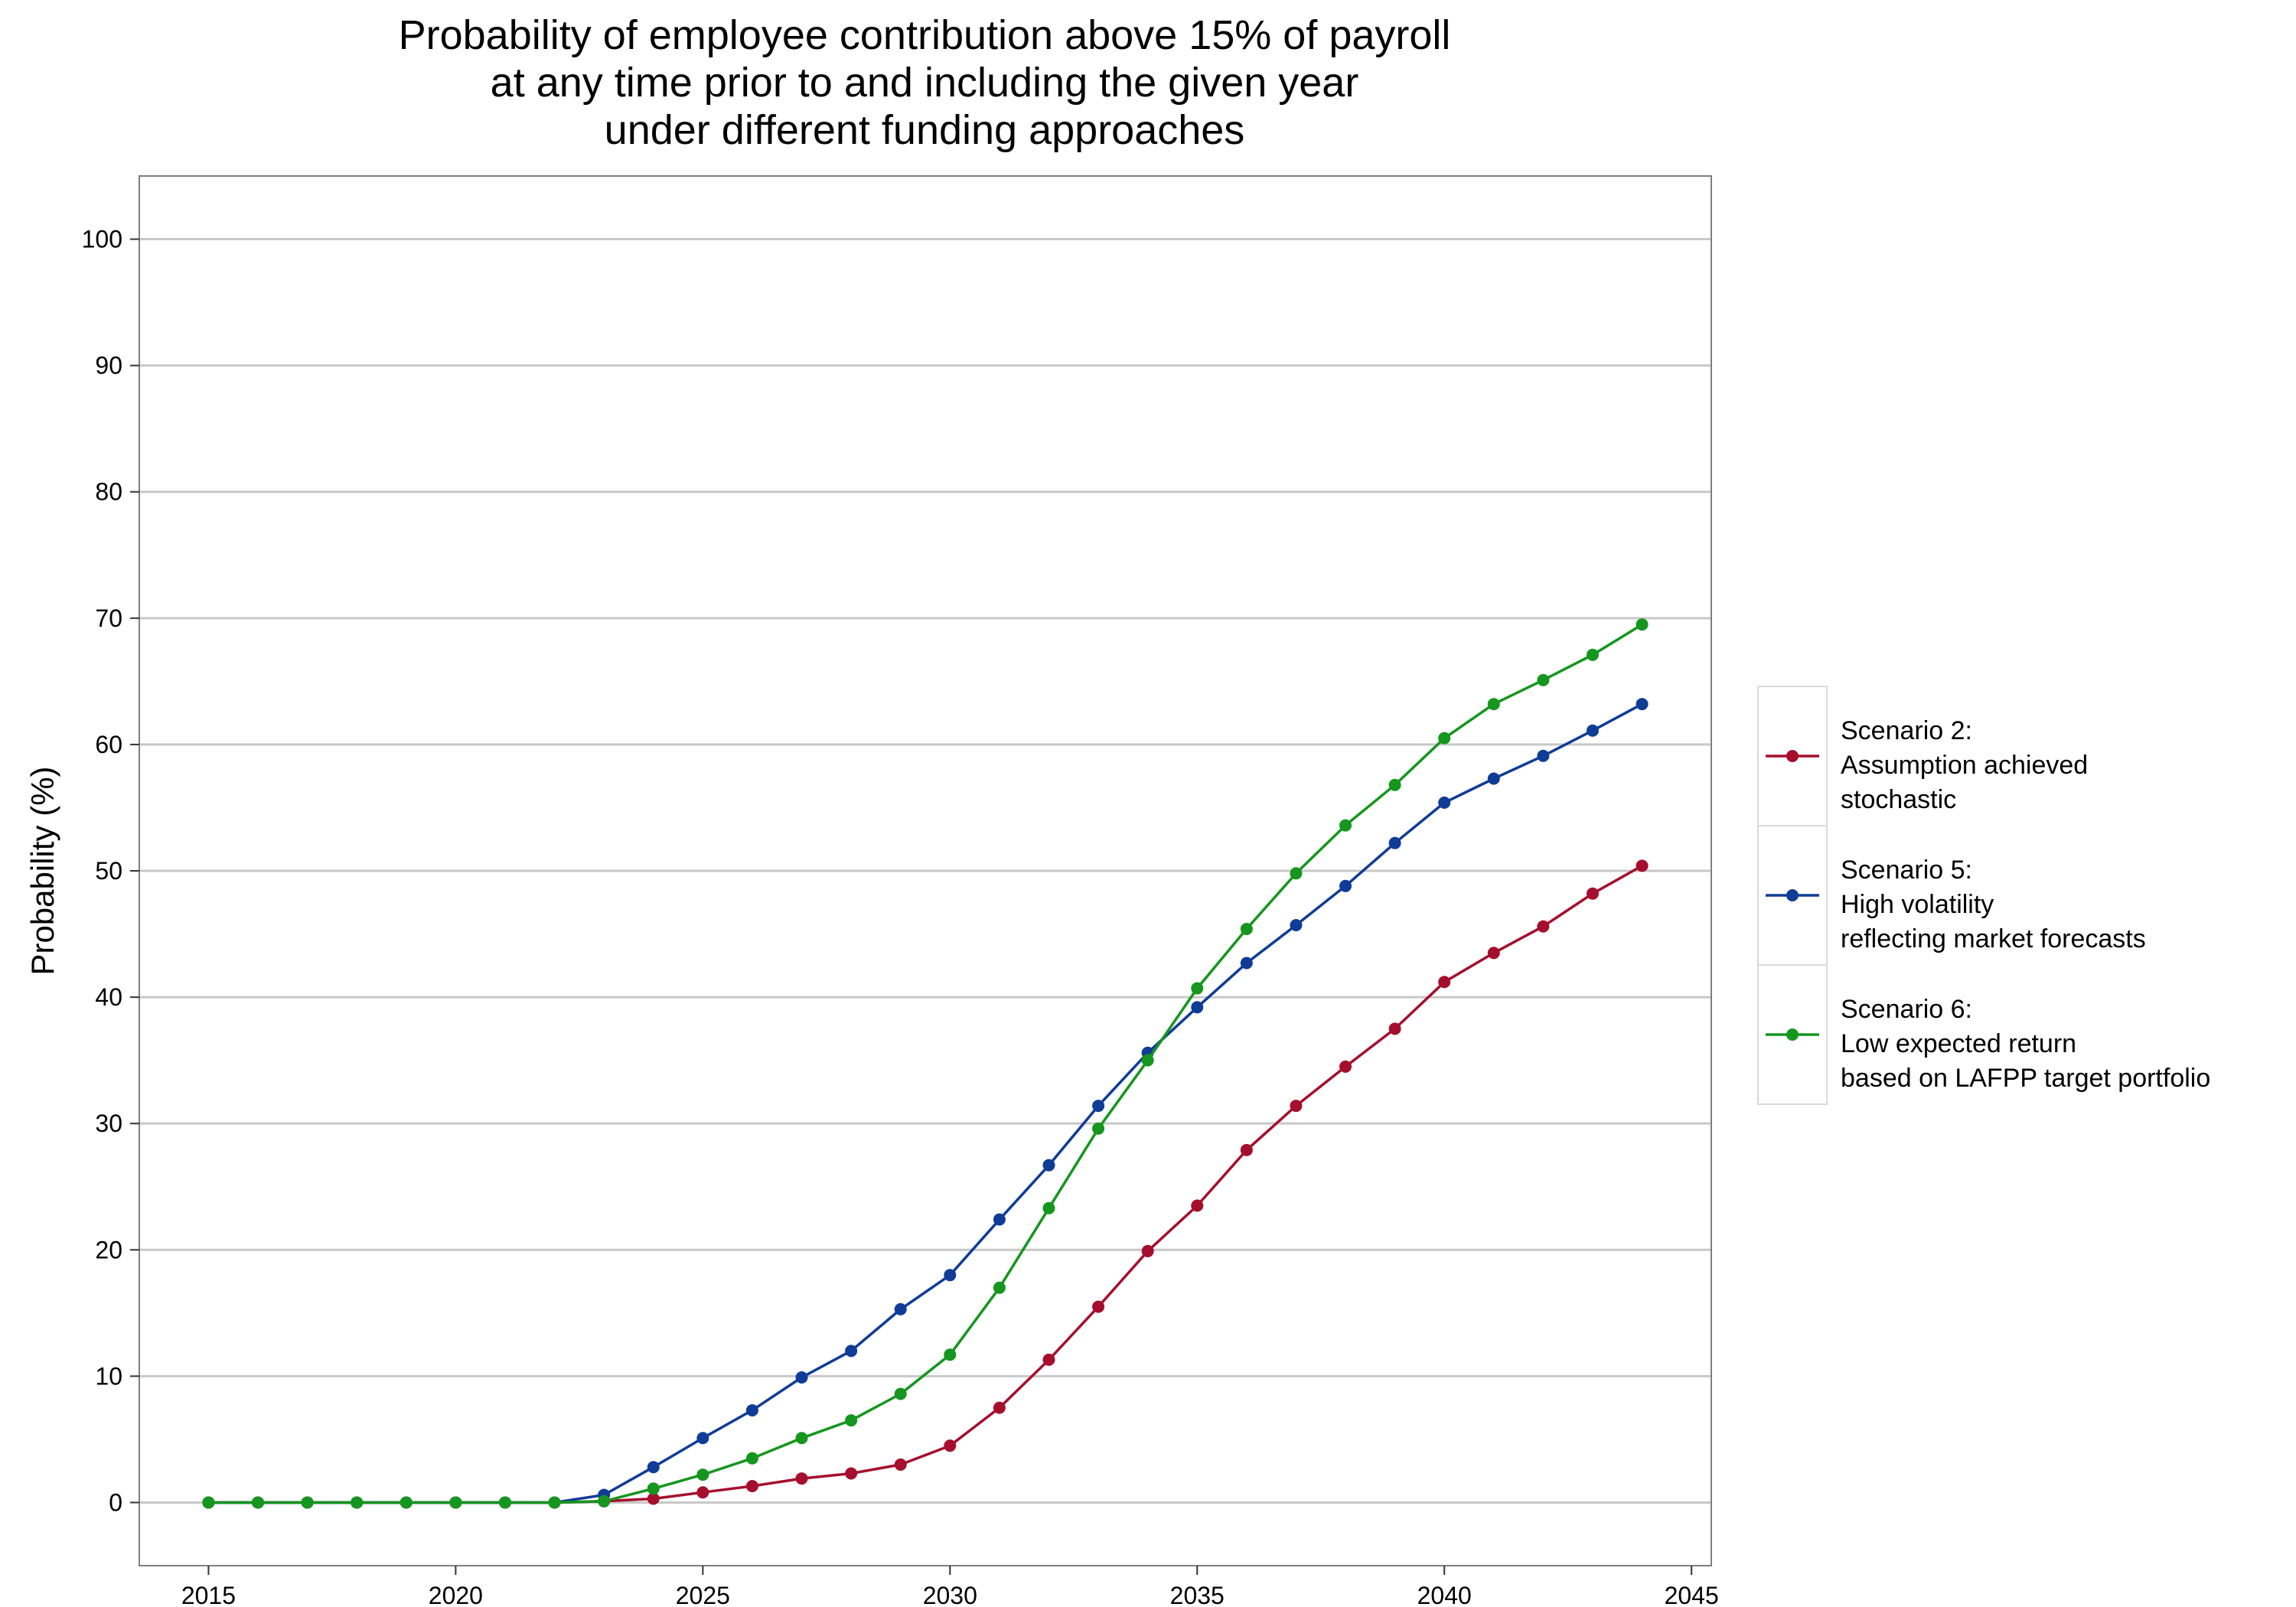 The width and height of the screenshot is (2296, 1607). What do you see at coordinates (703, 1595) in the screenshot?
I see `x-tick-label: 2025` at bounding box center [703, 1595].